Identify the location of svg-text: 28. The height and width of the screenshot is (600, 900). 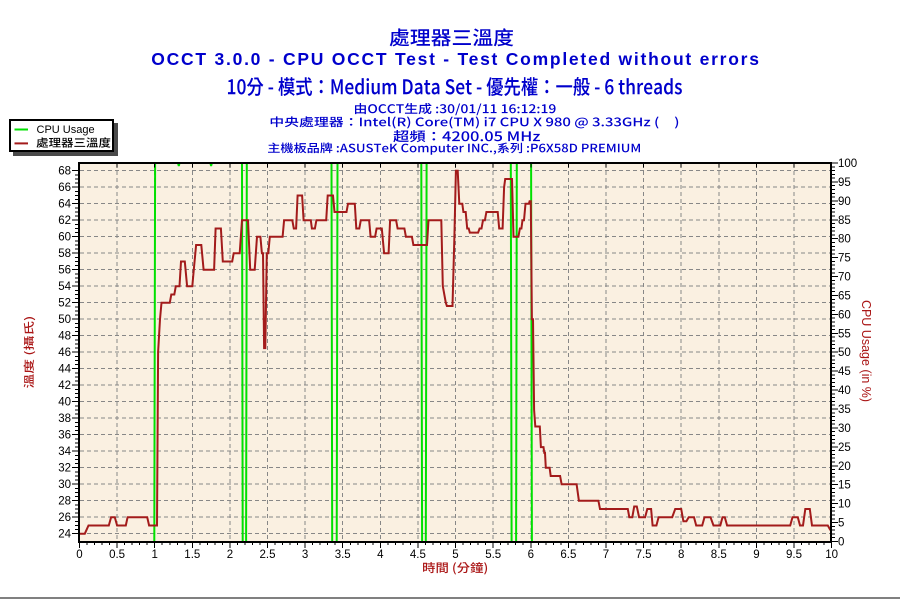
(64, 502).